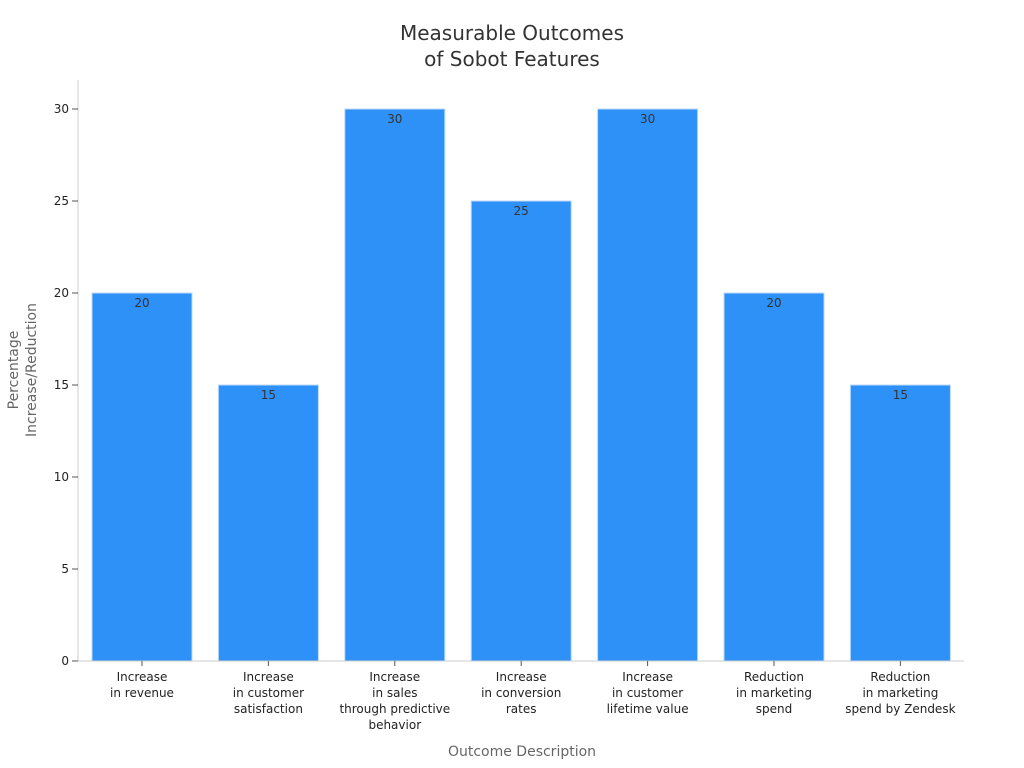  Describe the element at coordinates (142, 685) in the screenshot. I see `x-tick-label: Increase in revenue` at that location.